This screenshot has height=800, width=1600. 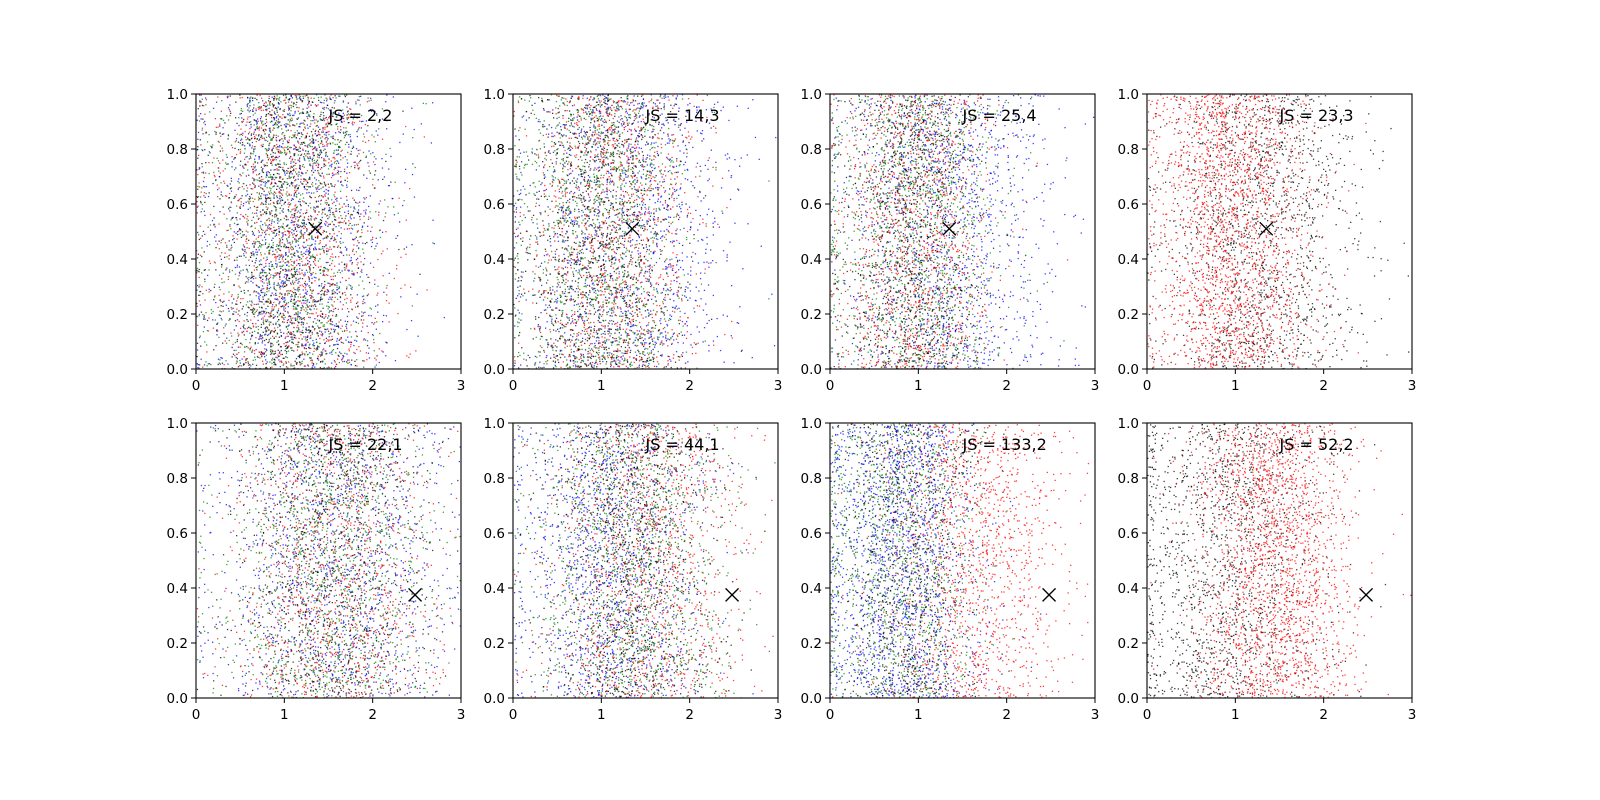 I want to click on y-tick-label: 0.0, so click(x=177, y=370).